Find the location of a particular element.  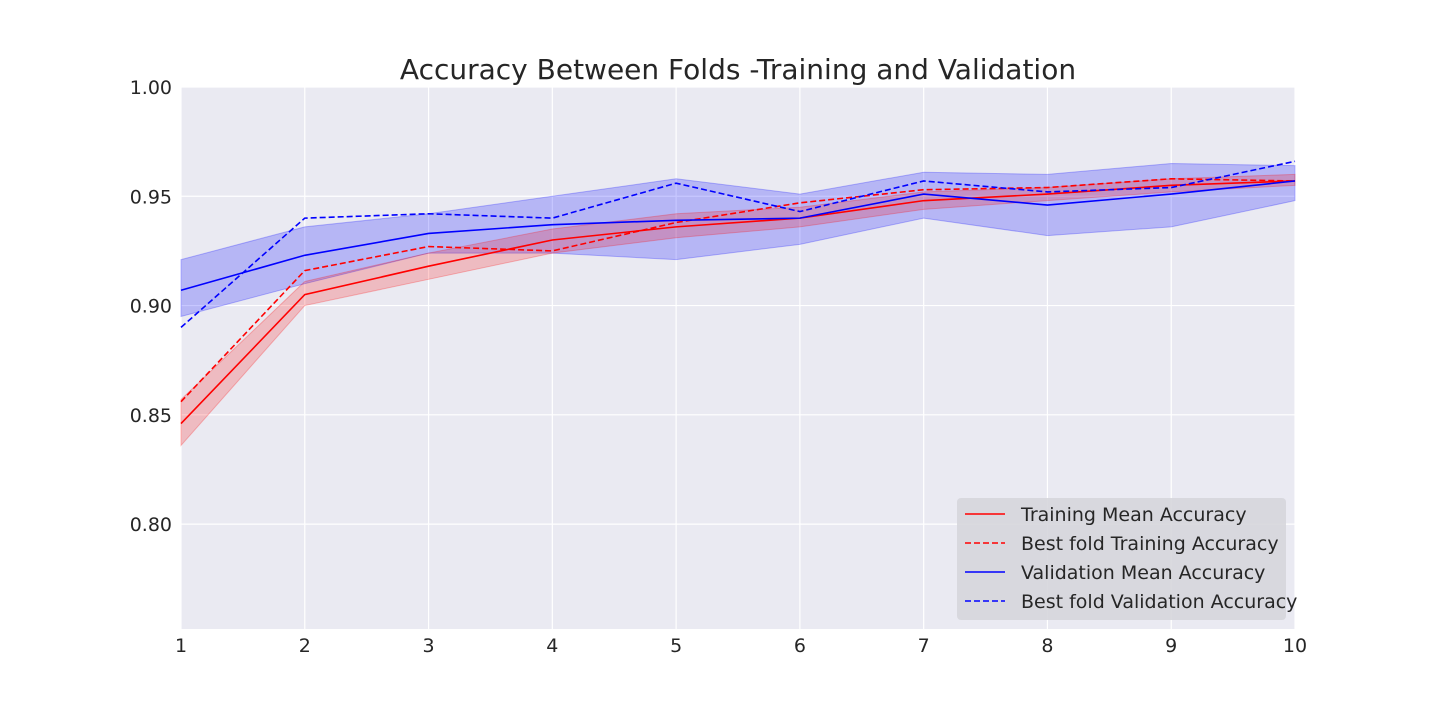

legend-box is located at coordinates (1121, 559).